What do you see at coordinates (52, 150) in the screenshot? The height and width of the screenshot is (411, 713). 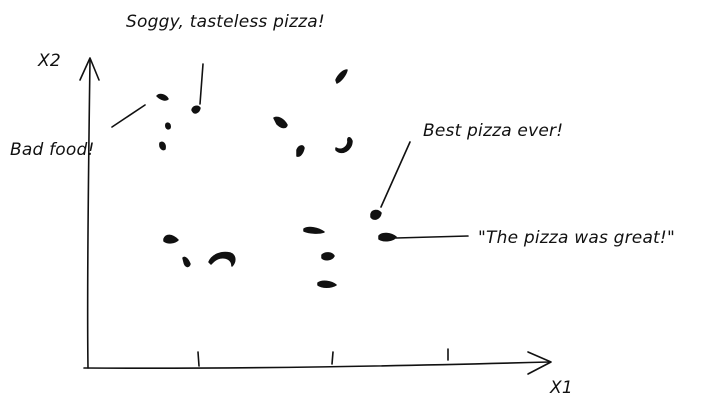 I see `annotation-bad-food: Bad food!` at bounding box center [52, 150].